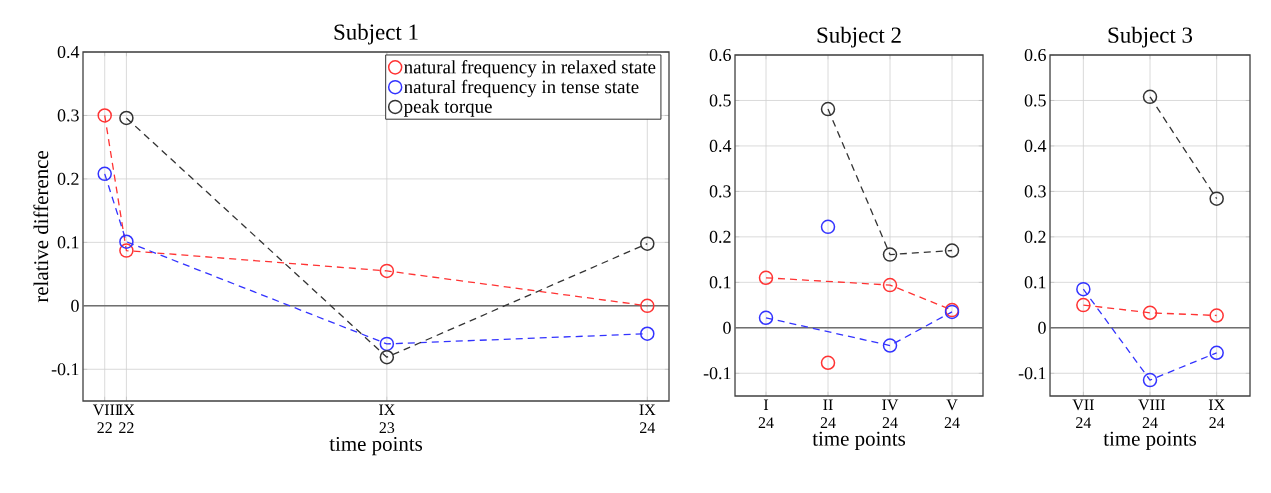 The image size is (1271, 493). Describe the element at coordinates (387, 419) in the screenshot. I see `x-tick-label: IX 23` at that location.